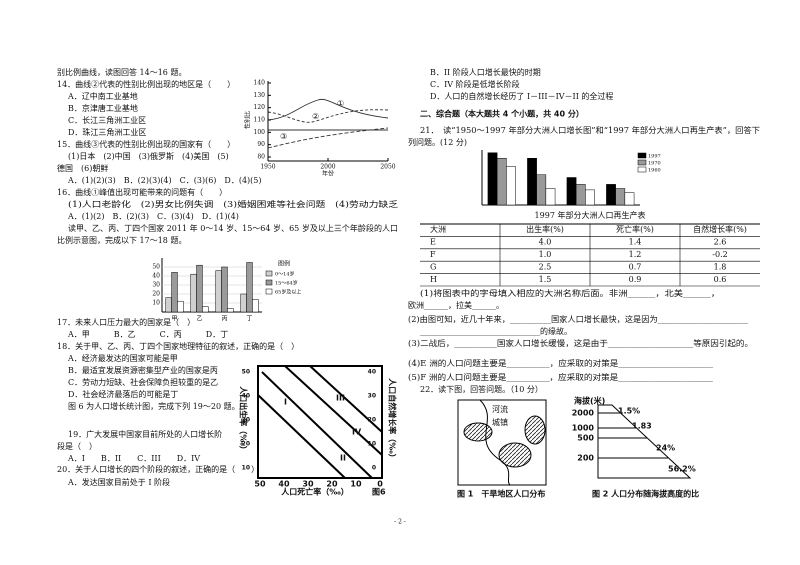 The width and height of the screenshot is (800, 565). I want to click on figure2-shape, so click(644, 441).